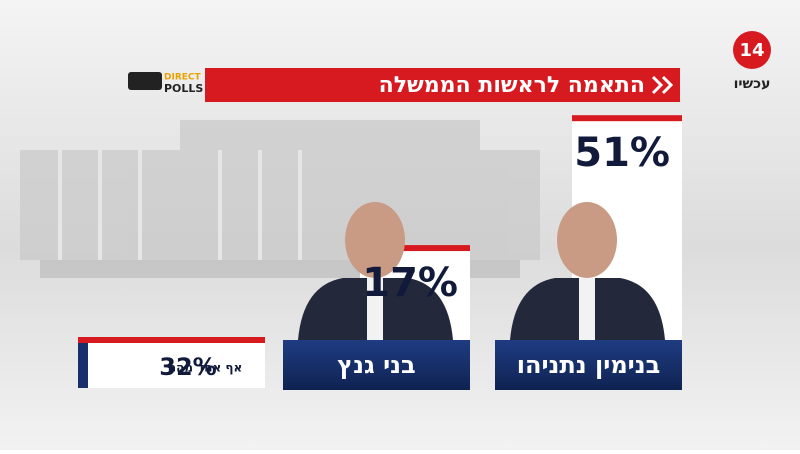 The image size is (800, 454). I want to click on value-box, so click(171, 362).